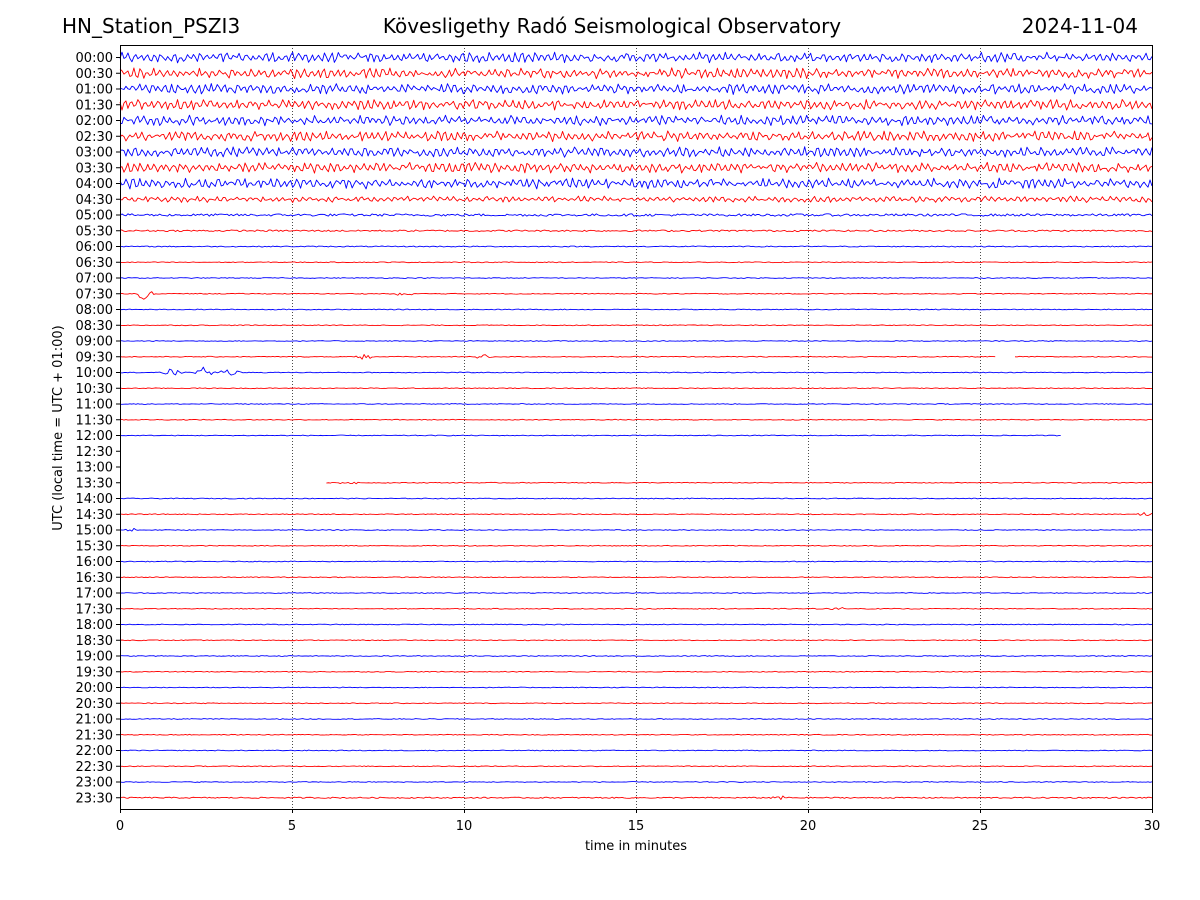 The width and height of the screenshot is (1200, 900). Describe the element at coordinates (94, 436) in the screenshot. I see `y-tick-label: 12:00` at that location.